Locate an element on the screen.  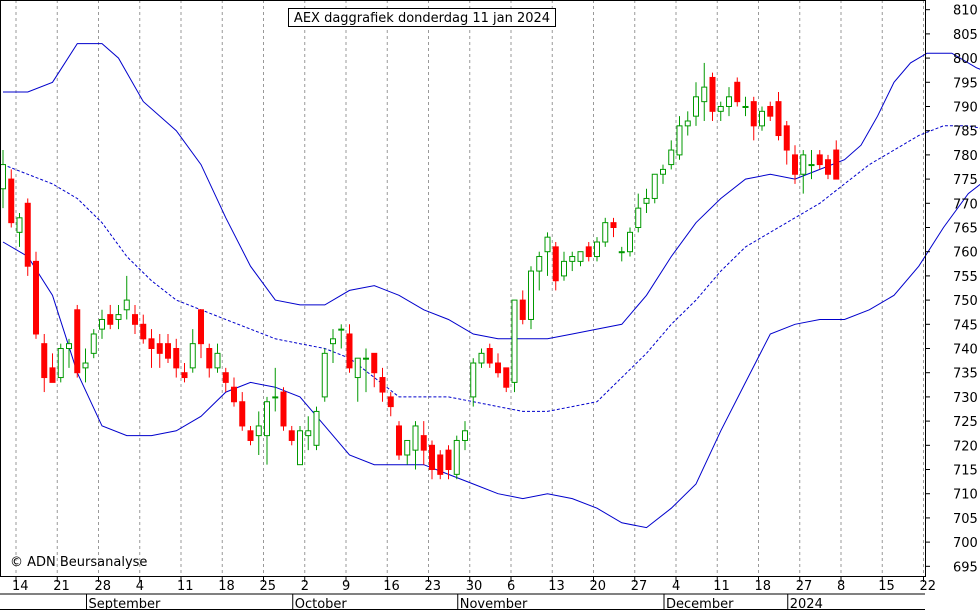
y-tick-label: 720 is located at coordinates (965, 446).